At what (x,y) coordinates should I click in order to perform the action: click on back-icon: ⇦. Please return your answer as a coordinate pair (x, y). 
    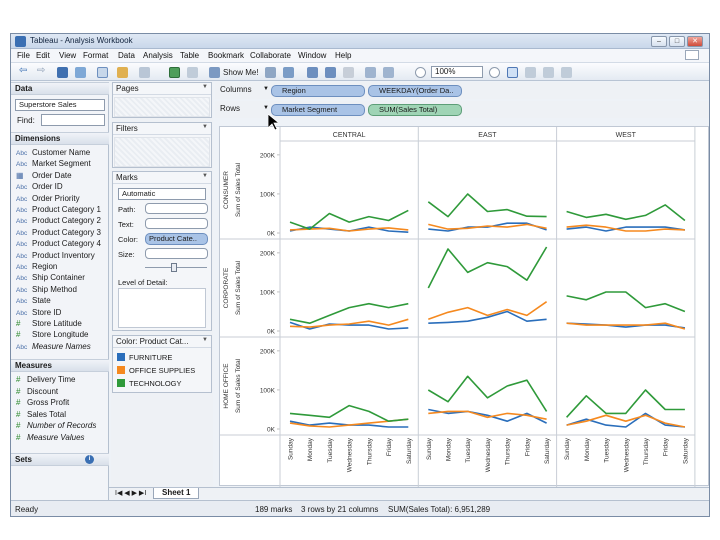
    Looking at the image, I should click on (23, 70).